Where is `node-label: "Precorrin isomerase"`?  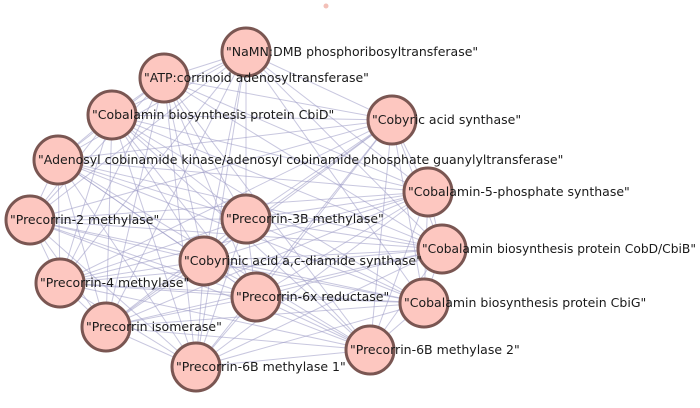
node-label: "Precorrin isomerase" is located at coordinates (154, 326).